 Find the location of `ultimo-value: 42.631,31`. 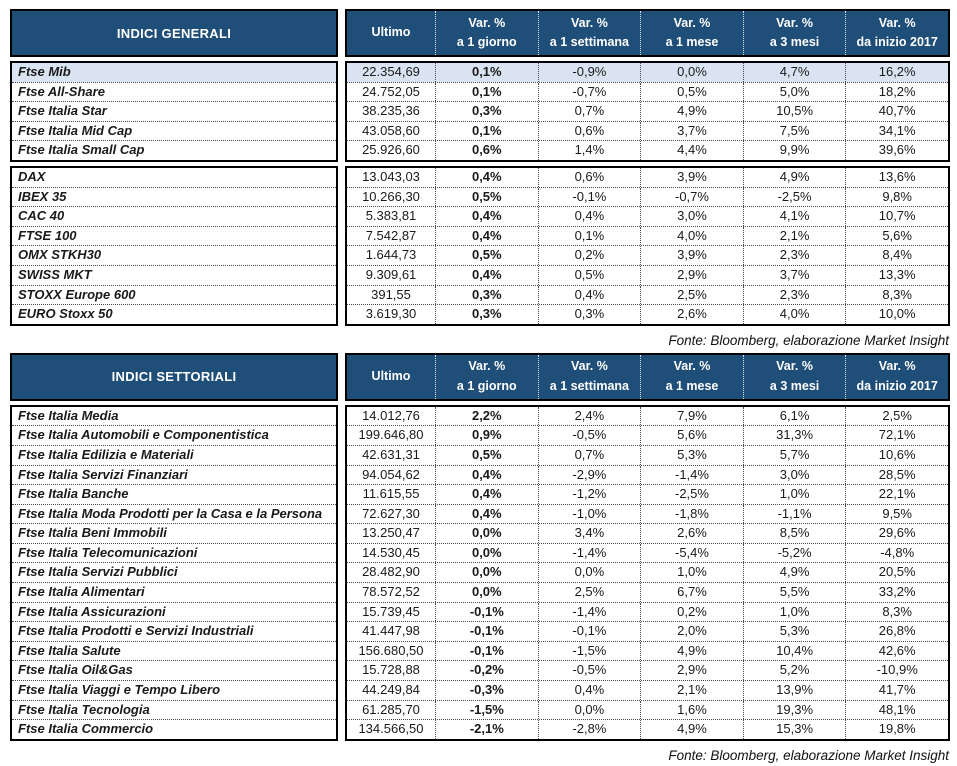

ultimo-value: 42.631,31 is located at coordinates (391, 454).